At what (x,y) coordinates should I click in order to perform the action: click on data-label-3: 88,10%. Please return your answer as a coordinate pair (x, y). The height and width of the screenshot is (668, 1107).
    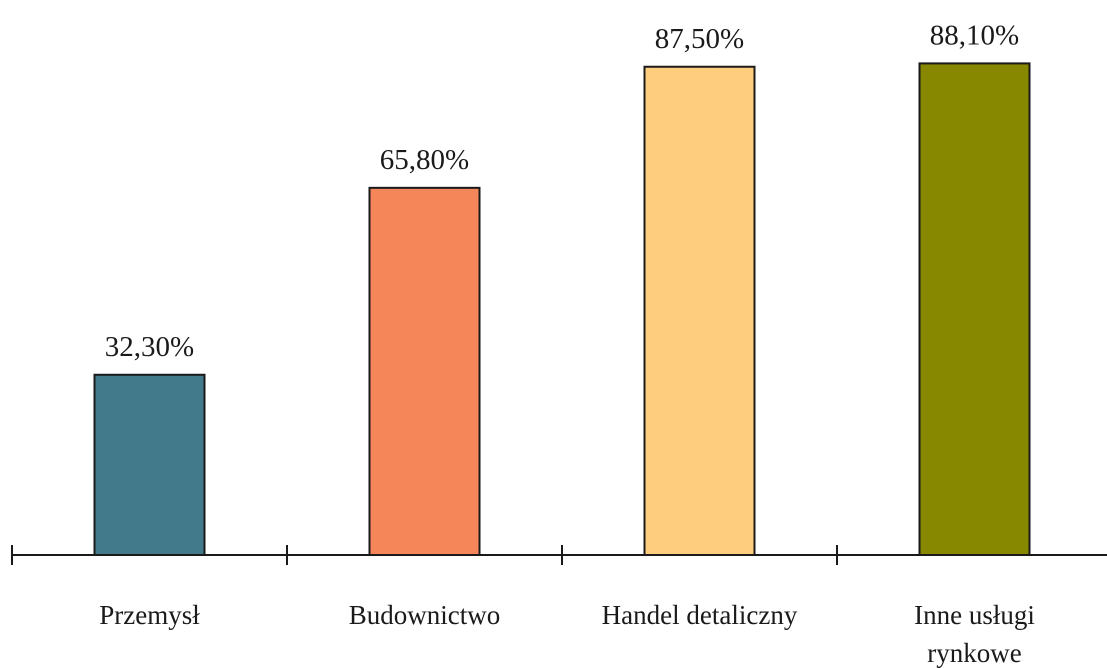
    Looking at the image, I should click on (974, 35).